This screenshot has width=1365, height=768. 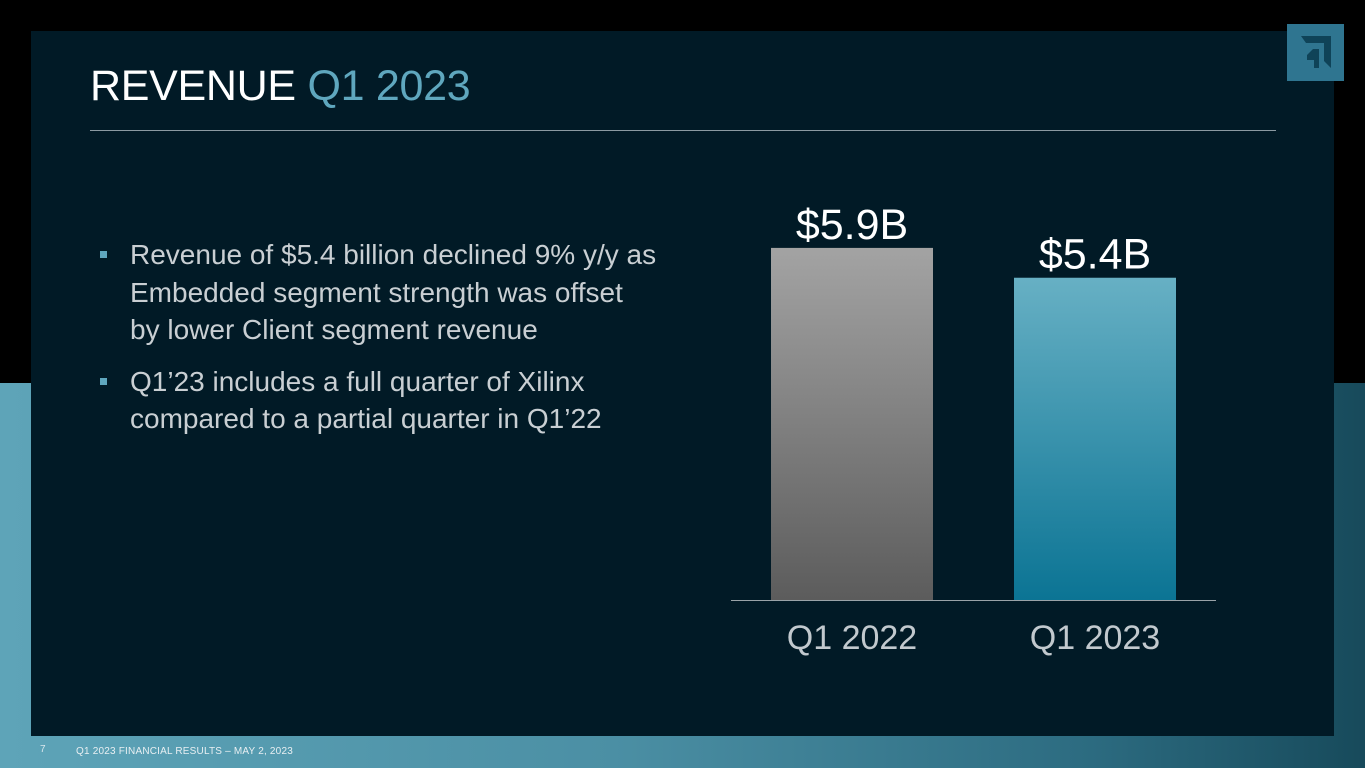 I want to click on title-divider, so click(x=683, y=130).